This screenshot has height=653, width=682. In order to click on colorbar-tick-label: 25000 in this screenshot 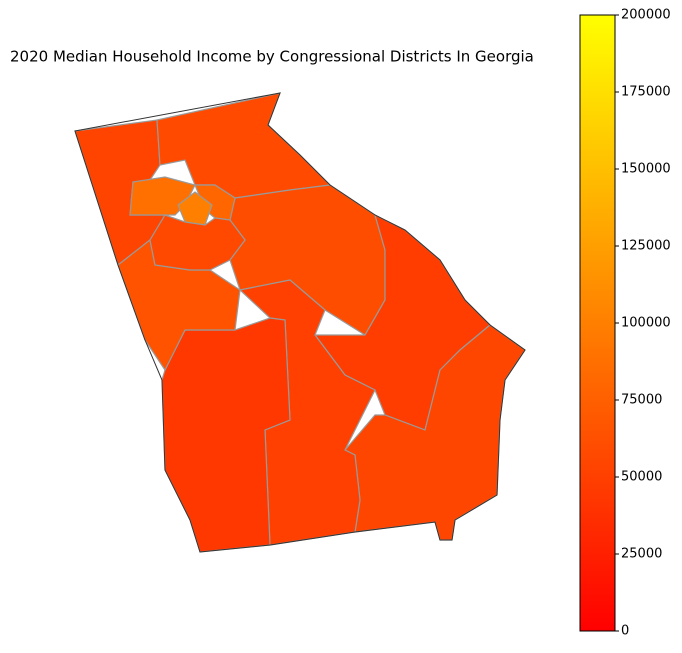, I will do `click(641, 554)`.